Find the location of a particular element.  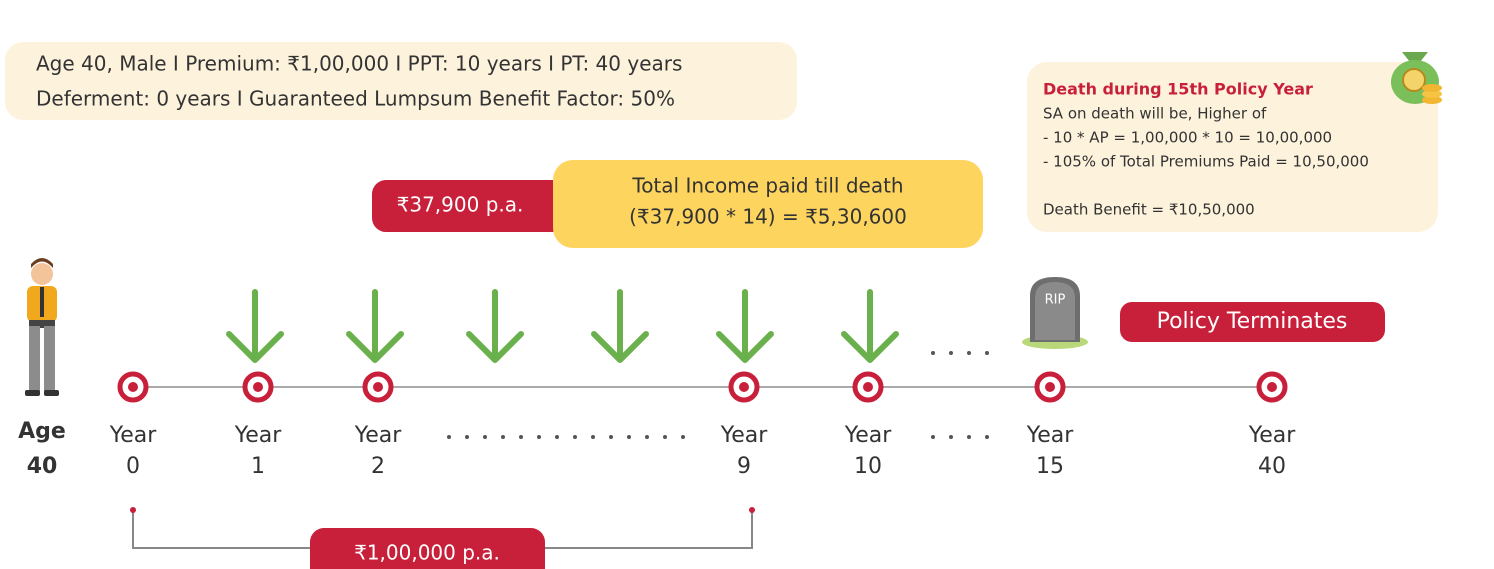

year-number: 1 is located at coordinates (258, 466).